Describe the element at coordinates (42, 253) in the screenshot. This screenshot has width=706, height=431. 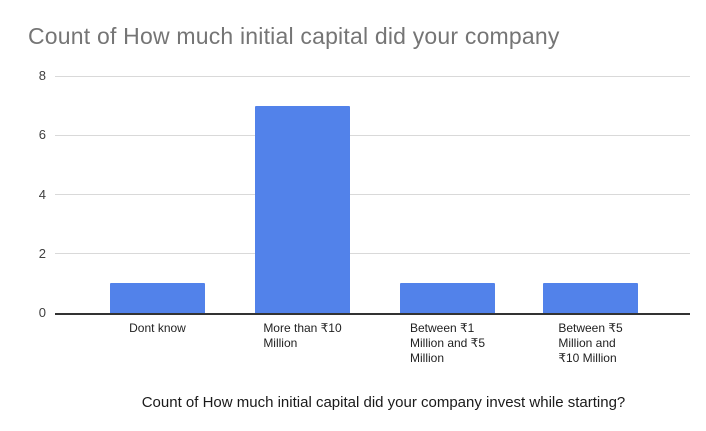
I see `y-tick-label-2: 2` at that location.